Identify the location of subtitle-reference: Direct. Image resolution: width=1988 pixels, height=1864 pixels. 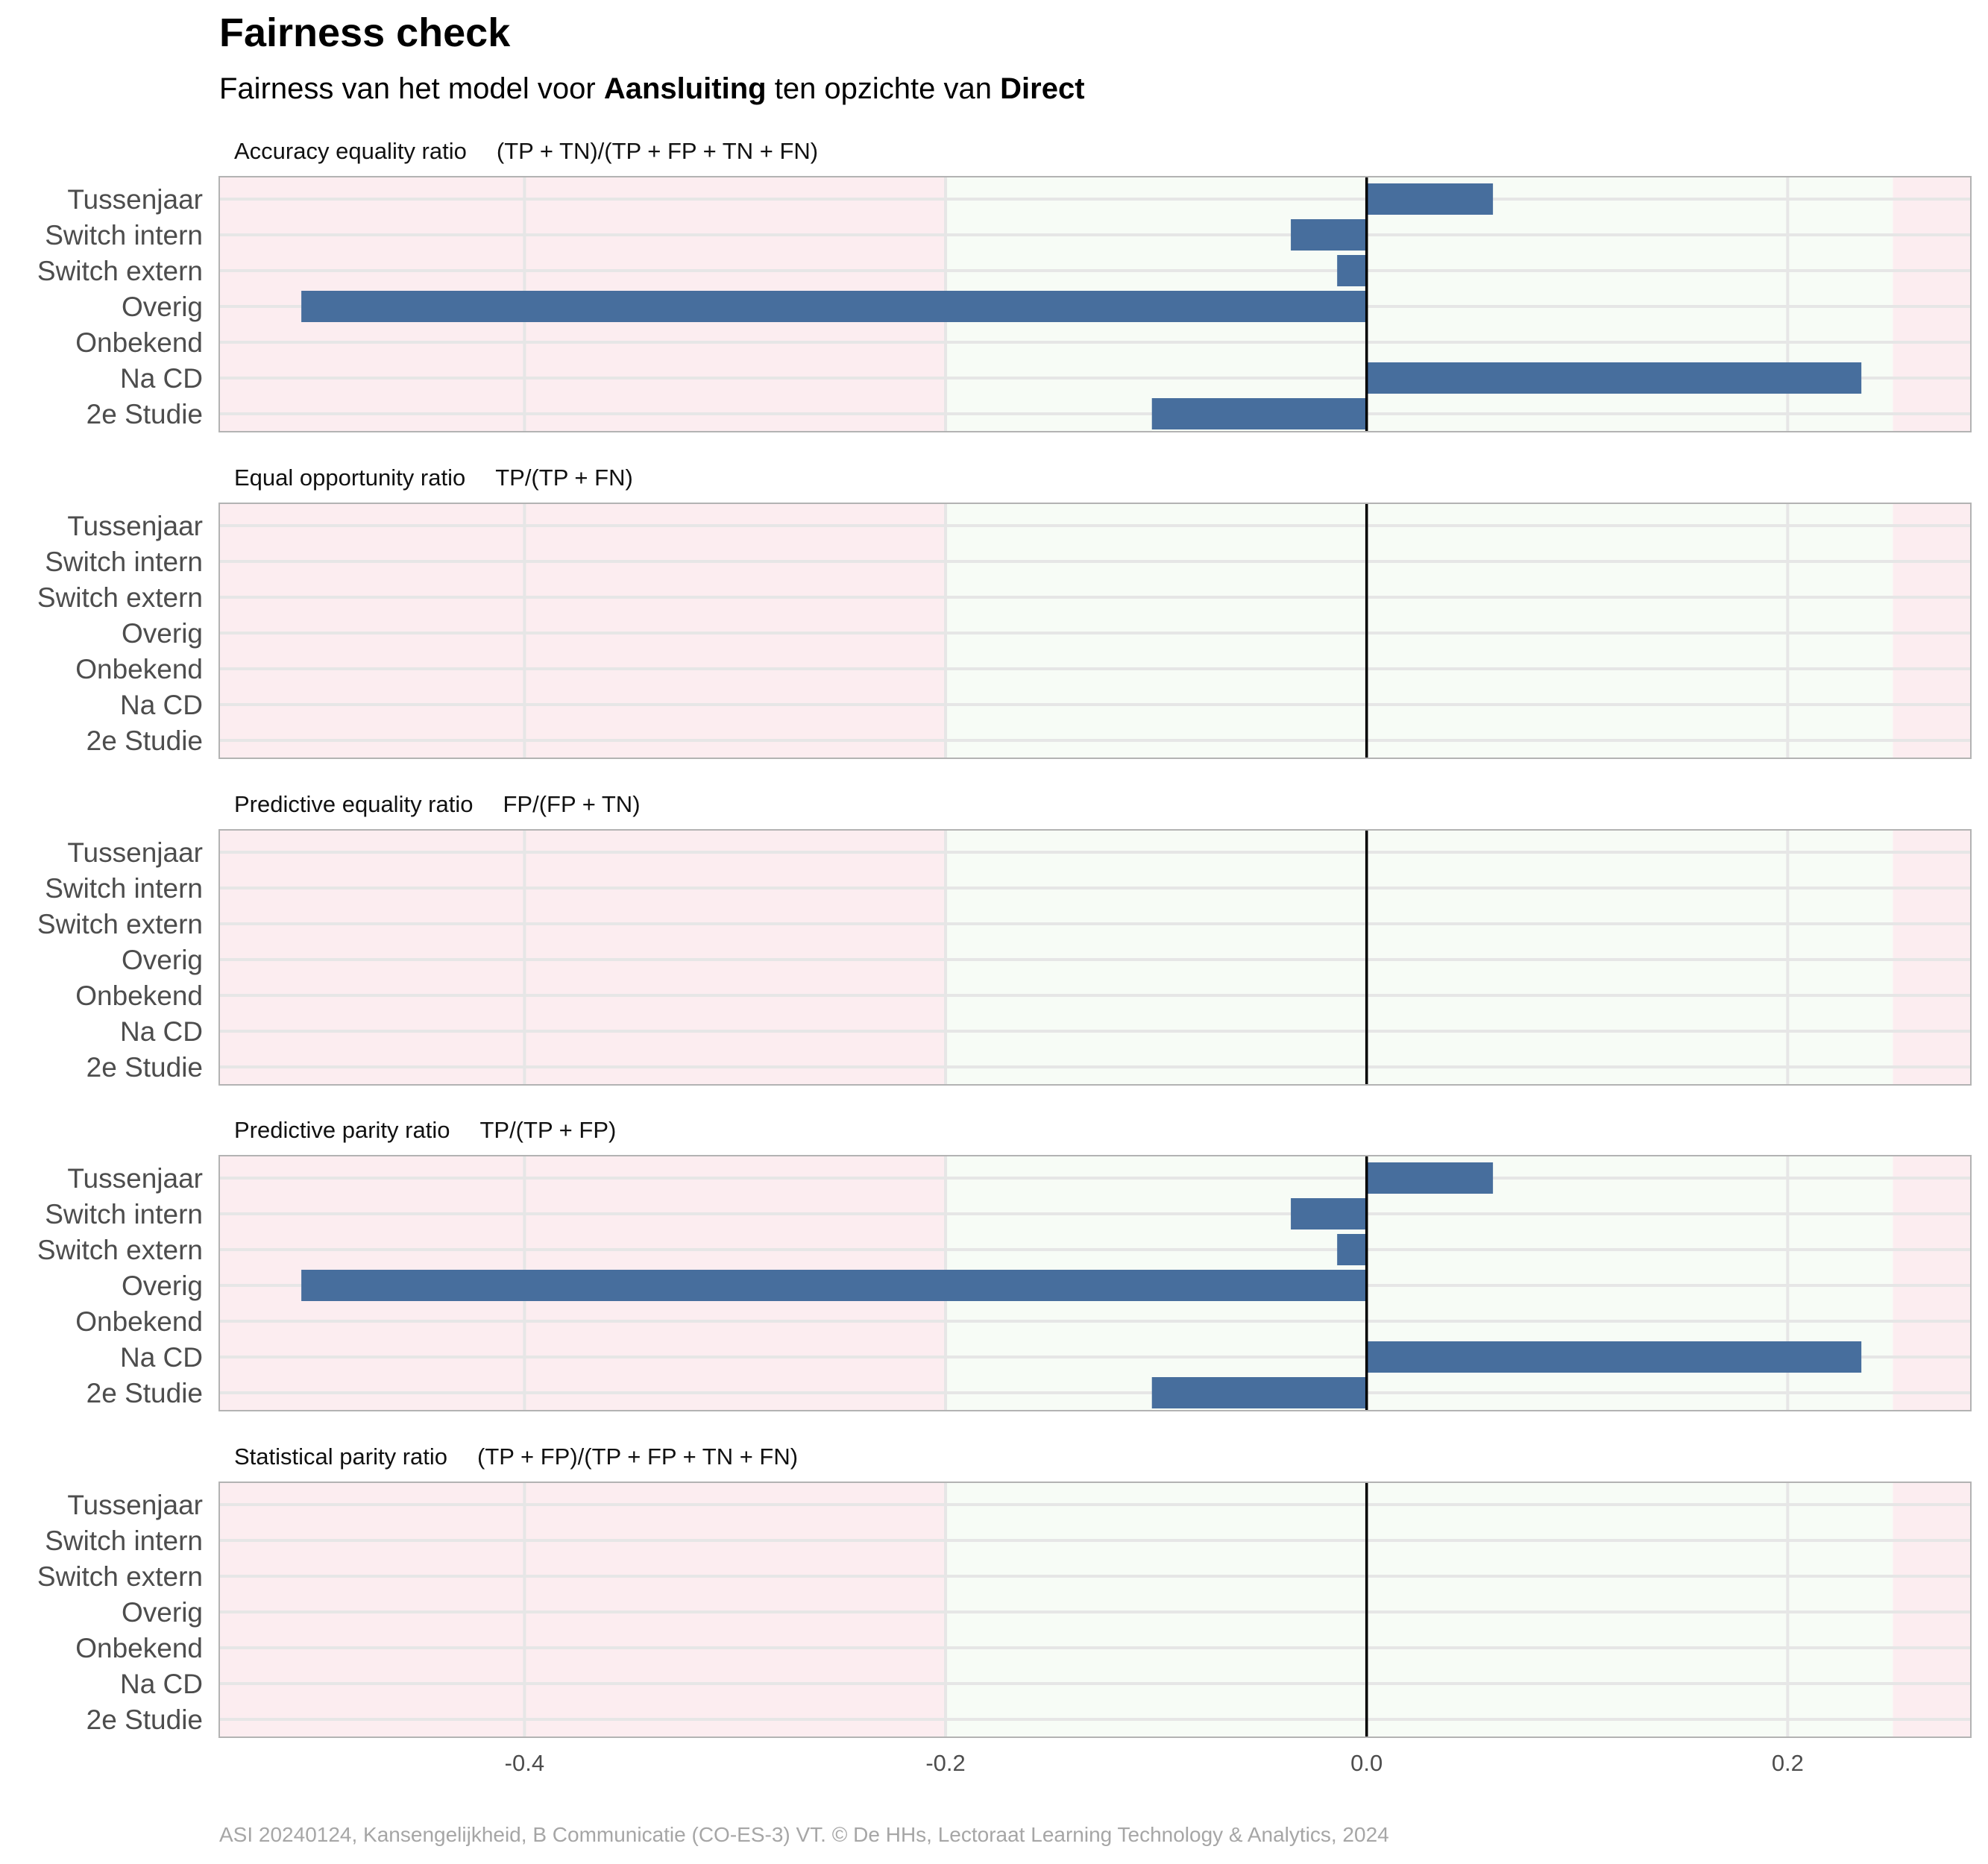
(1042, 88).